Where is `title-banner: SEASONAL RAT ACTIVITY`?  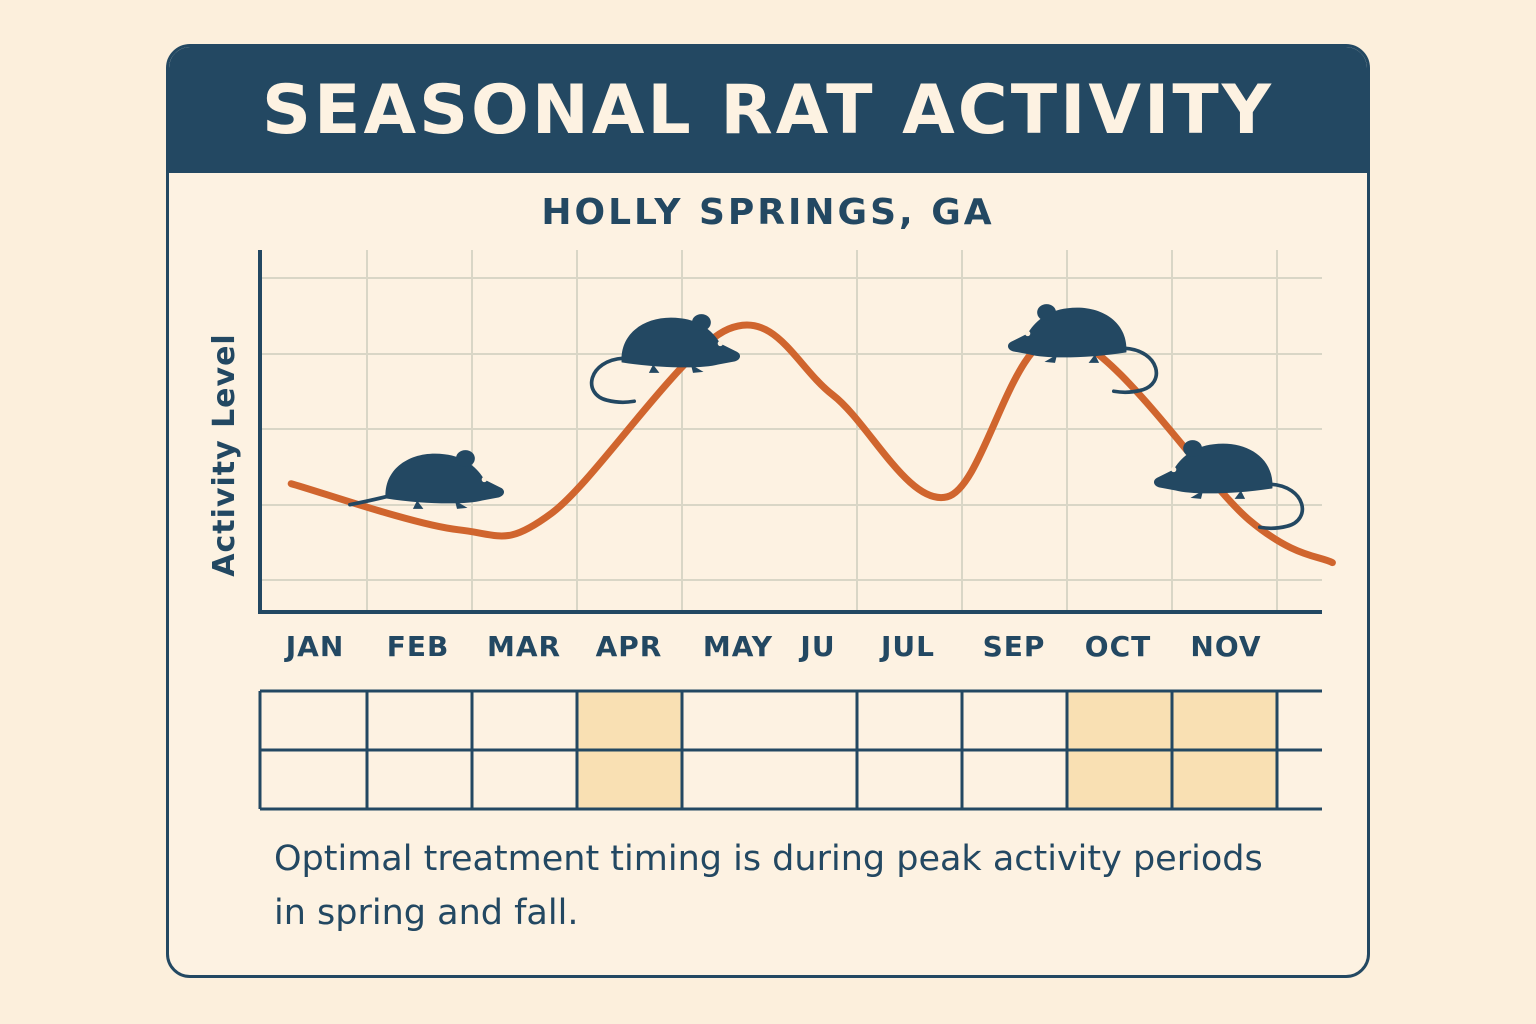
title-banner: SEASONAL RAT ACTIVITY is located at coordinates (768, 110).